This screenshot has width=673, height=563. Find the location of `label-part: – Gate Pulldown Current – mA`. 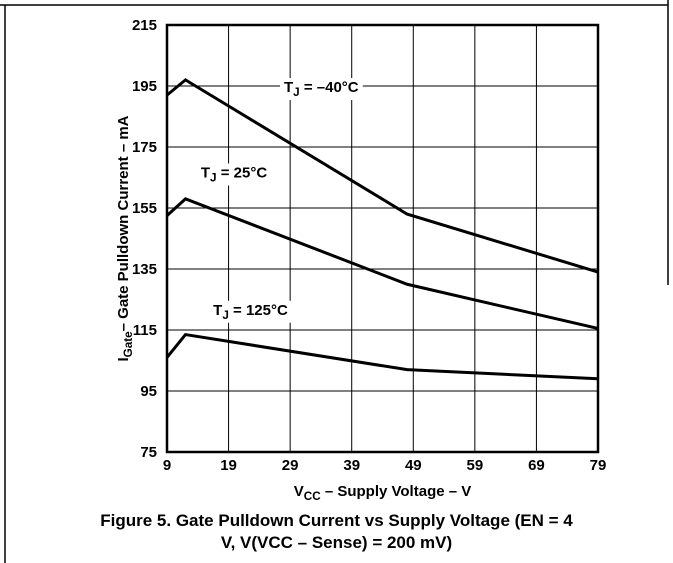

label-part: – Gate Pulldown Current – mA is located at coordinates (123, 223).